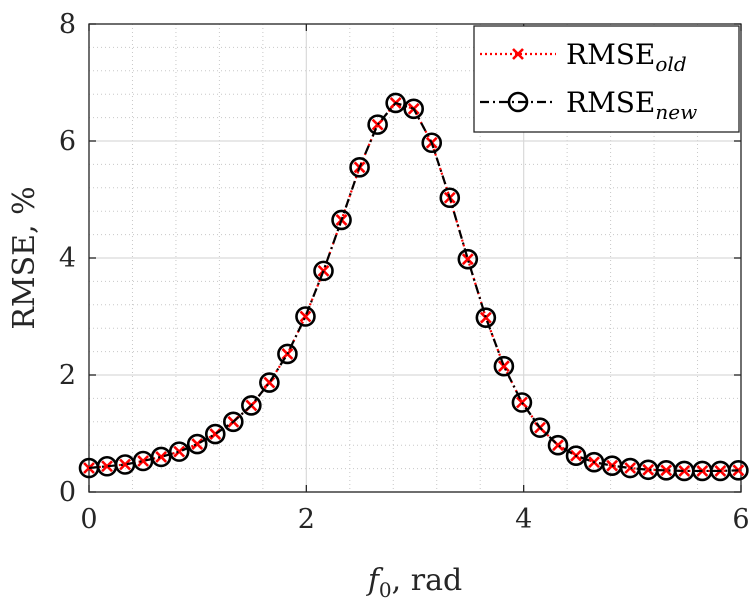 The height and width of the screenshot is (605, 756). I want to click on y-axis-label: RMSE, %, so click(24, 257).